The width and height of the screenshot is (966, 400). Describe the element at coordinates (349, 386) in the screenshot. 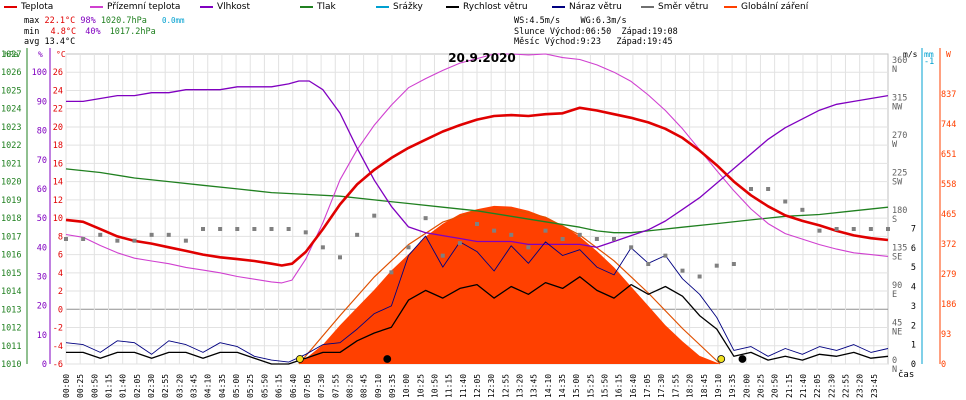

I see `x-tick-label: 08:20` at that location.